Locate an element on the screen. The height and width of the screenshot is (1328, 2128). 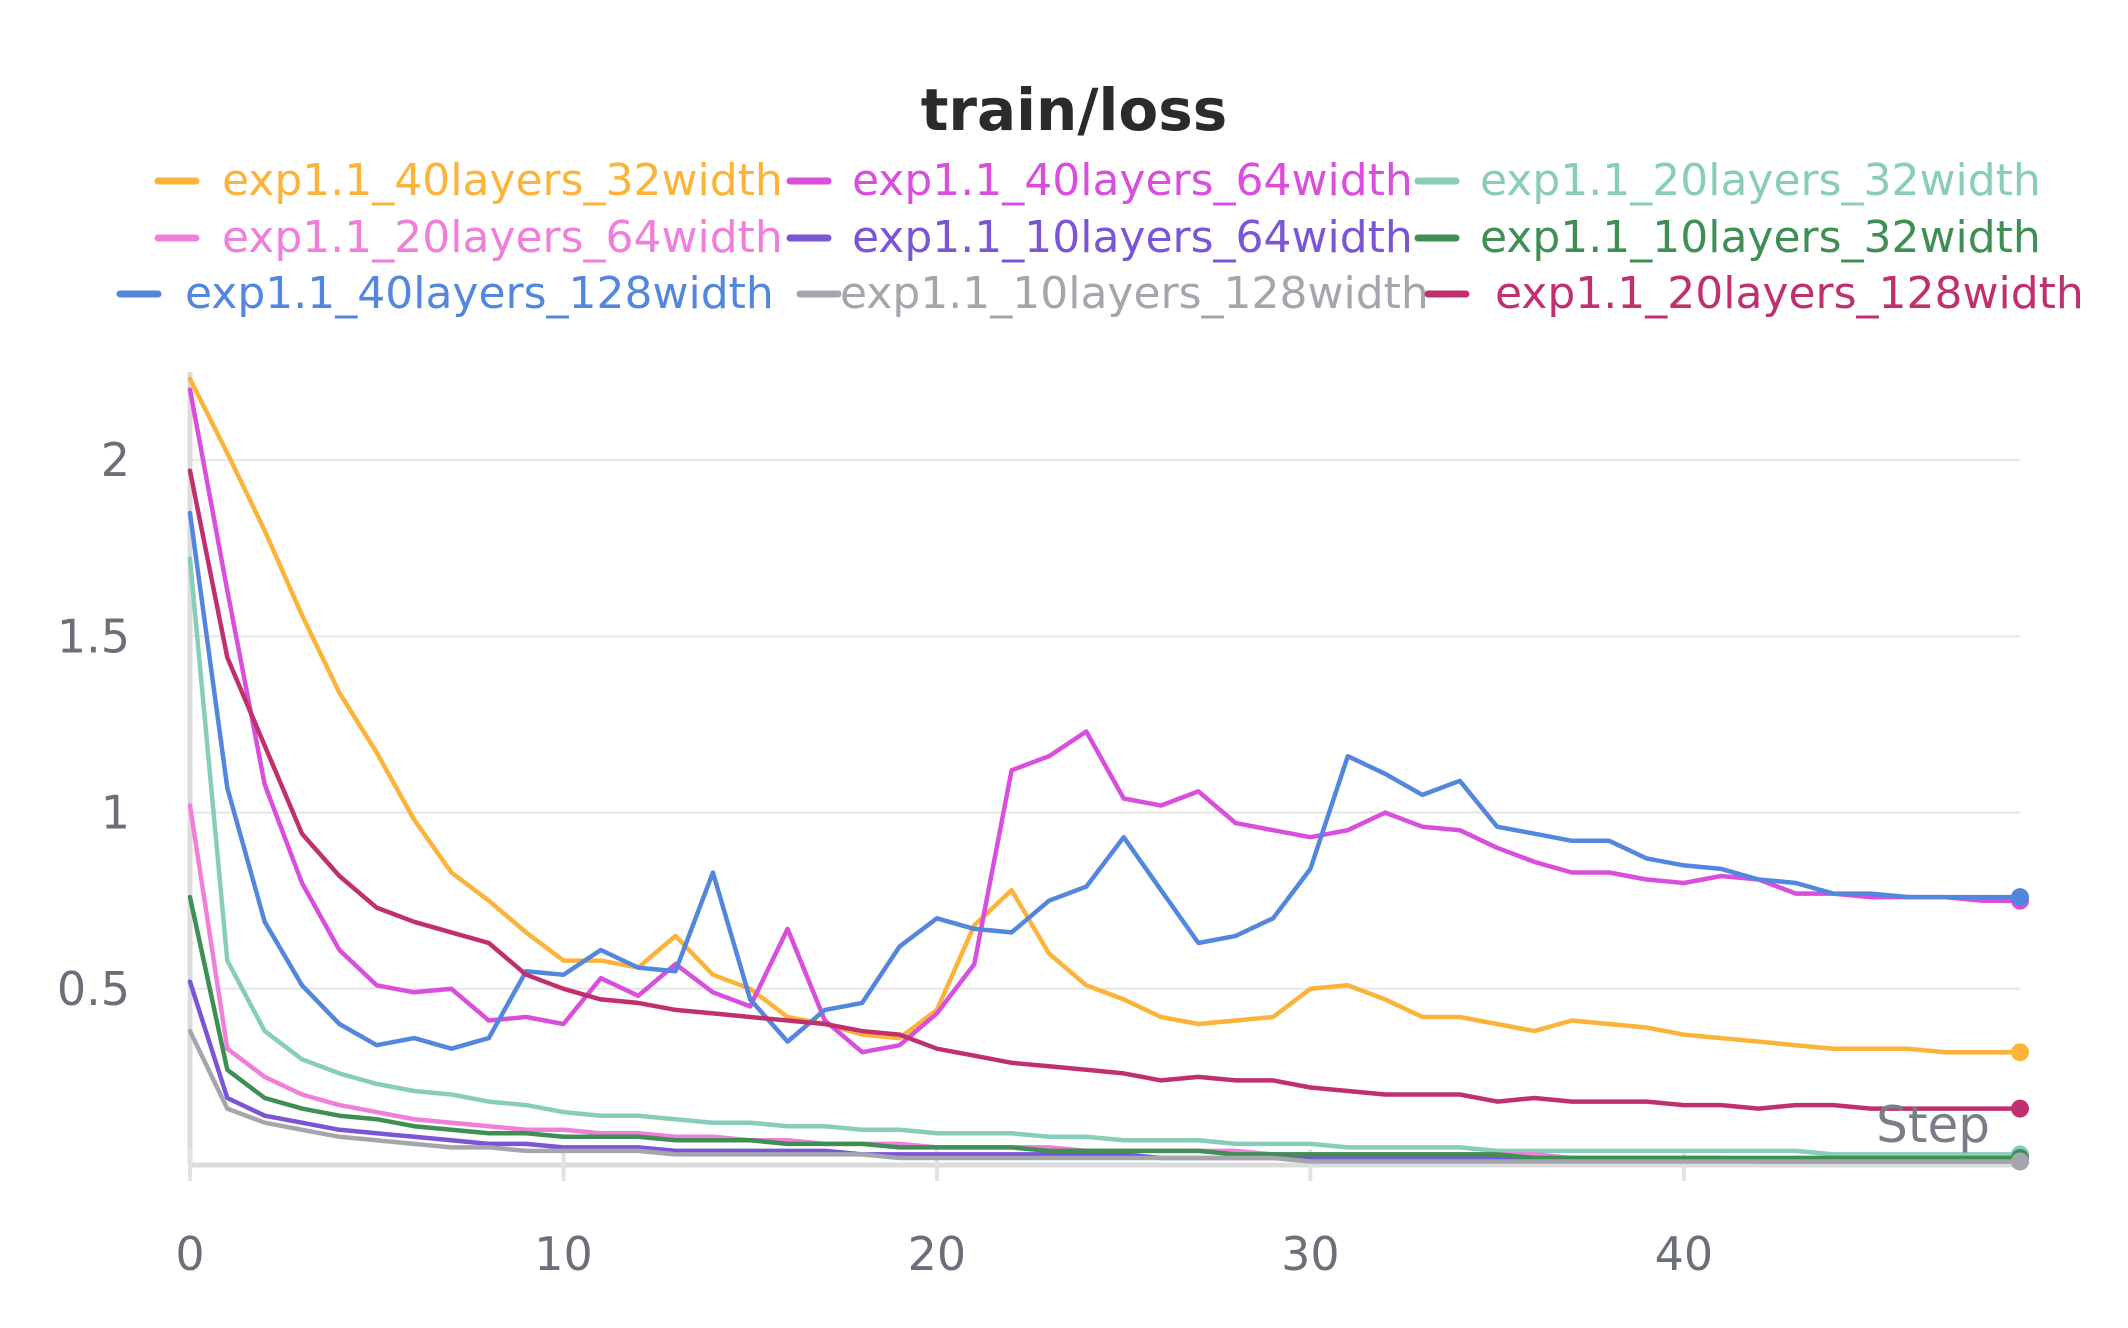
legend-label: exp1.1_20layers_128width is located at coordinates (1789, 293).